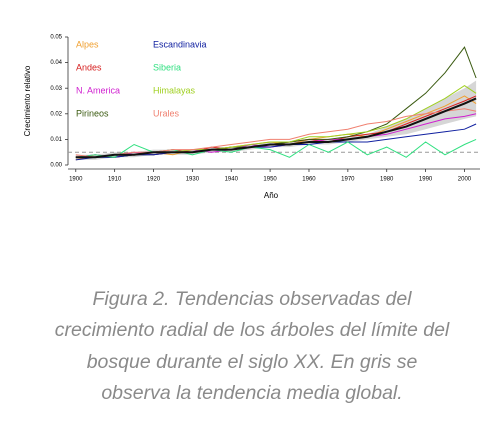 This screenshot has height=433, width=503. What do you see at coordinates (252, 299) in the screenshot?
I see `caption-line: Figura 2. Tendencias observadas del` at bounding box center [252, 299].